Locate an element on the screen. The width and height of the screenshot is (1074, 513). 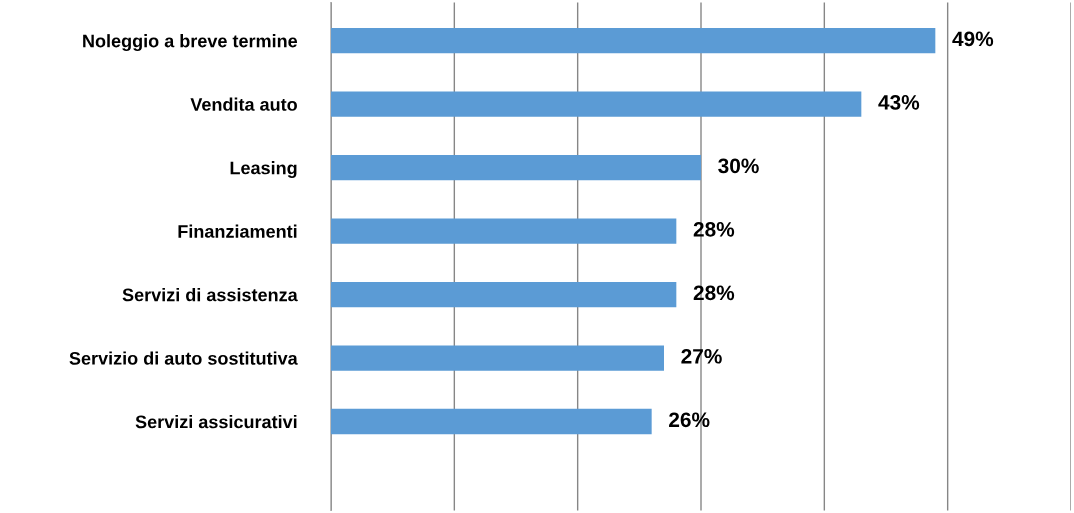
data-label: 49% is located at coordinates (973, 39).